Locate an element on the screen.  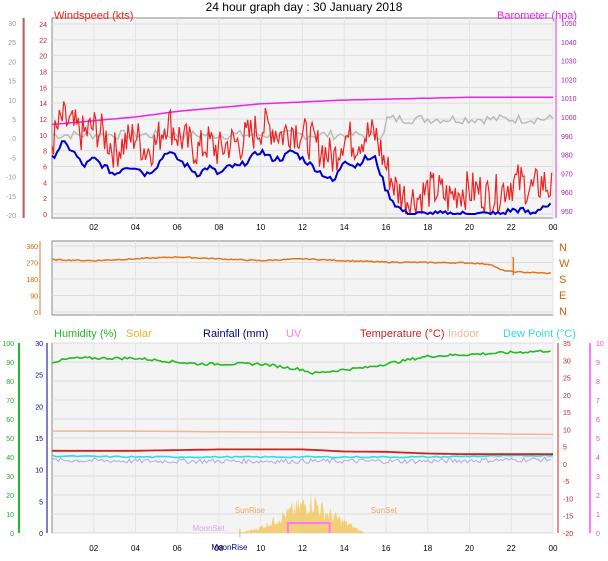
uv-tick-label: 6 is located at coordinates (598, 420).